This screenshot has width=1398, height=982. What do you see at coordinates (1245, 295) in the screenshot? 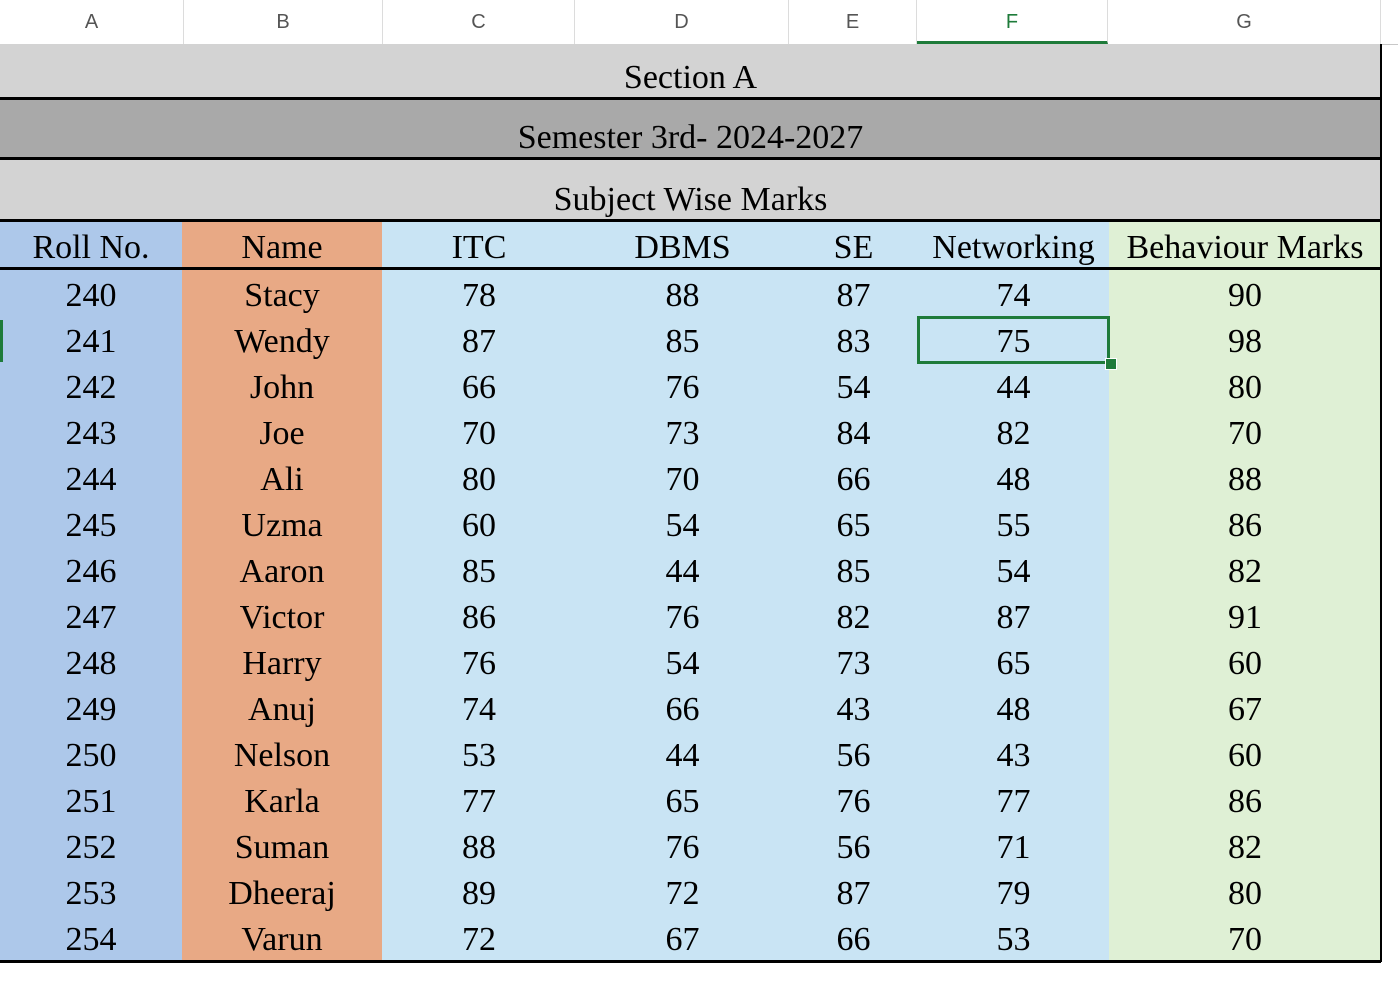
I see `table-cell: 90` at bounding box center [1245, 295].